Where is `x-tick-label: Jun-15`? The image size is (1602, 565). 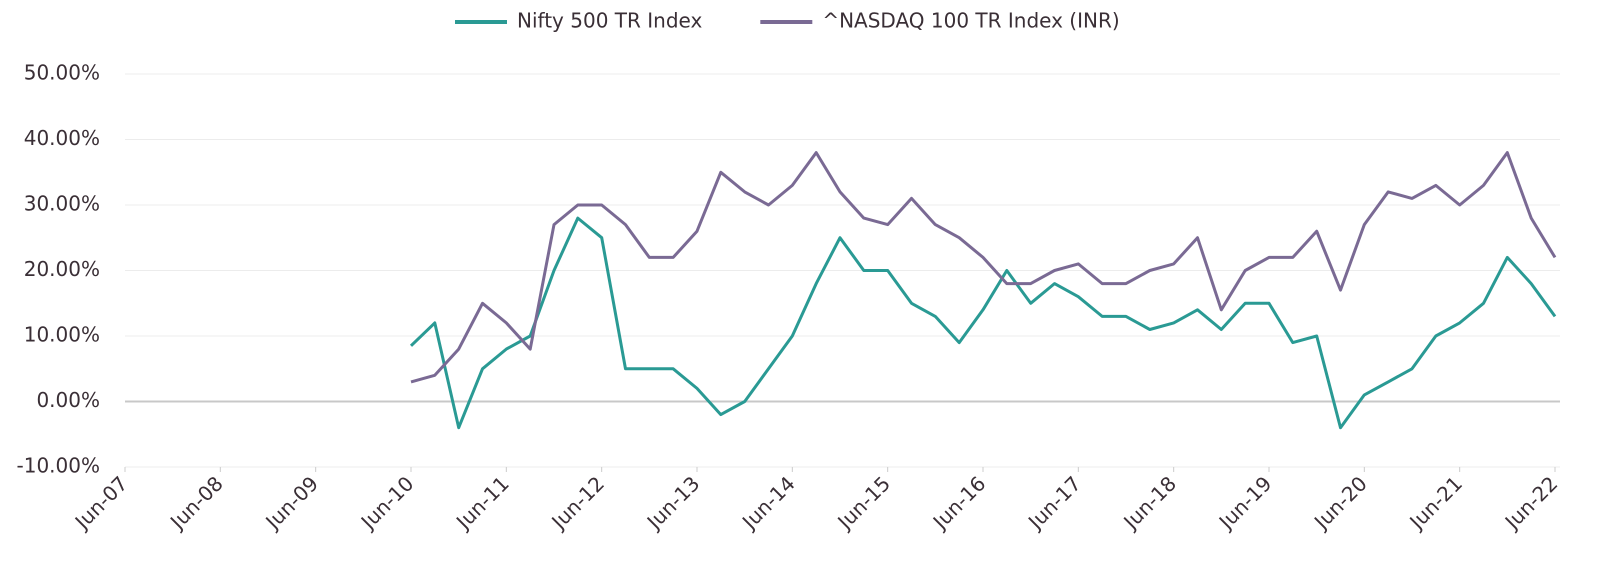 x-tick-label: Jun-15 is located at coordinates (864, 503).